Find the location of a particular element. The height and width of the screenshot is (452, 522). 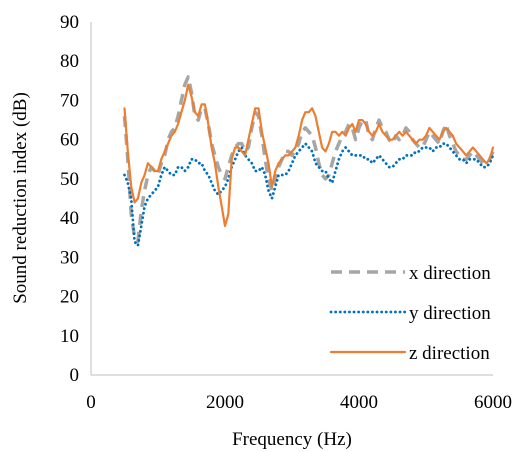

y-tick-label: 20 is located at coordinates (69, 297).